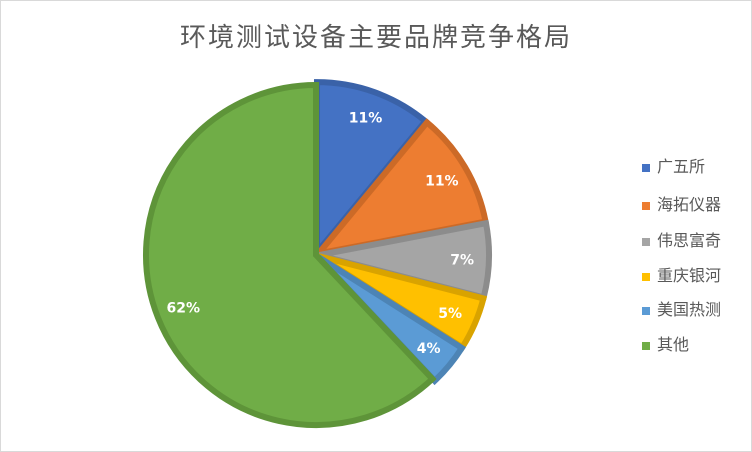  What do you see at coordinates (450, 314) in the screenshot?
I see `data-label: 5%` at bounding box center [450, 314].